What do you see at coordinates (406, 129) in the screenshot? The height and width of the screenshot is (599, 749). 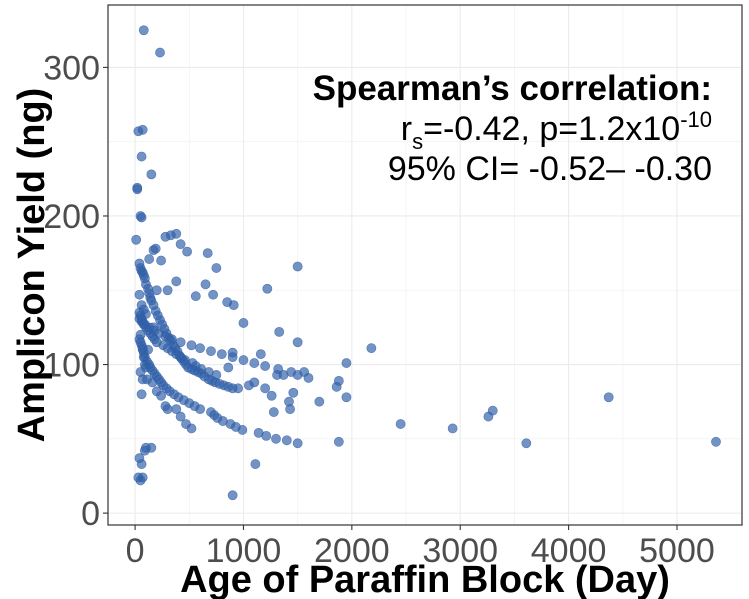 I see `r-symbol: r` at bounding box center [406, 129].